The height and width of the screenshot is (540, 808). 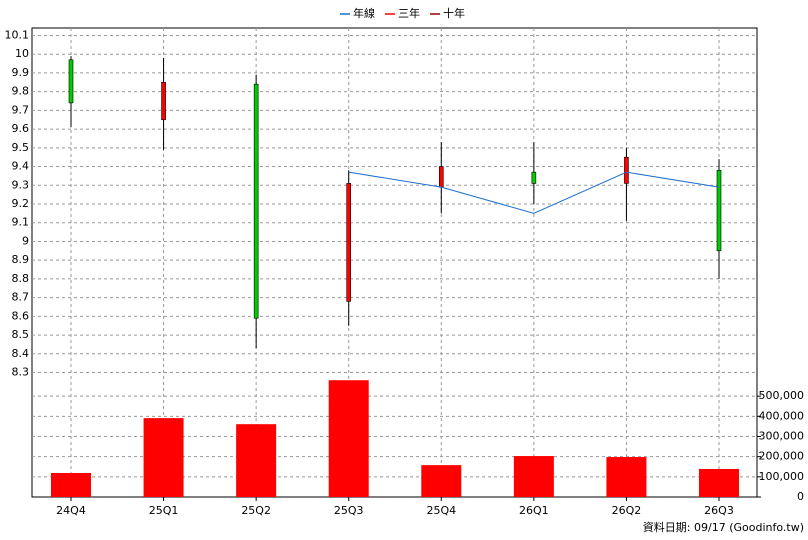 What do you see at coordinates (21, 128) in the screenshot?
I see `y-tick-label: 9.6` at bounding box center [21, 128].